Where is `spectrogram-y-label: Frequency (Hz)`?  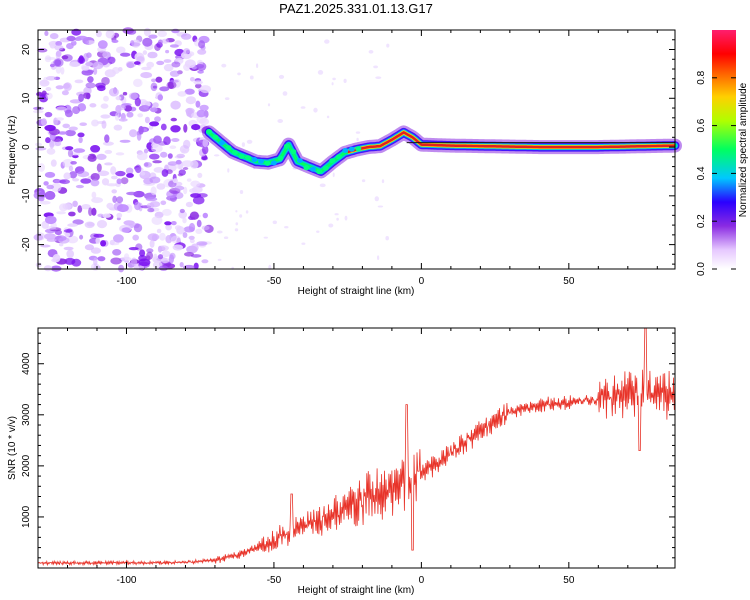
spectrogram-y-label: Frequency (Hz) is located at coordinates (12, 150).